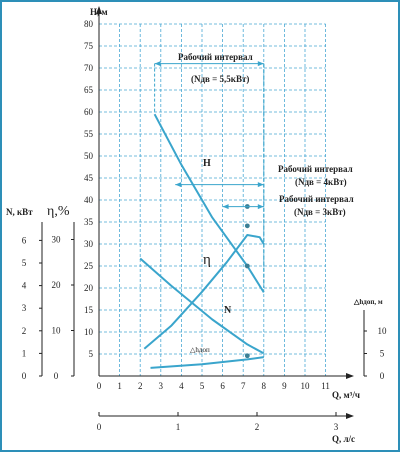 This screenshot has height=454, width=400. Describe the element at coordinates (383, 331) in the screenshot. I see `dh-tick-label: 10` at that location.